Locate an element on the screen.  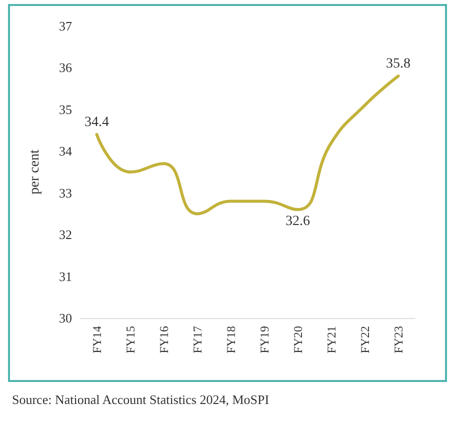
x-tick-label: FY22 is located at coordinates (365, 340).